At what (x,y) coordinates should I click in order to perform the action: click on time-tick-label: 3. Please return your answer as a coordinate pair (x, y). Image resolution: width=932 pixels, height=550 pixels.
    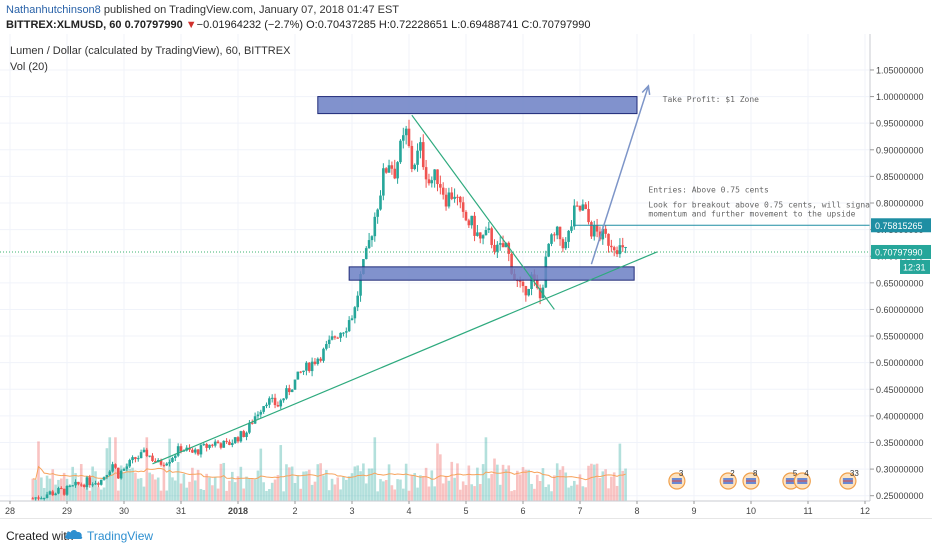
    Looking at the image, I should click on (351, 511).